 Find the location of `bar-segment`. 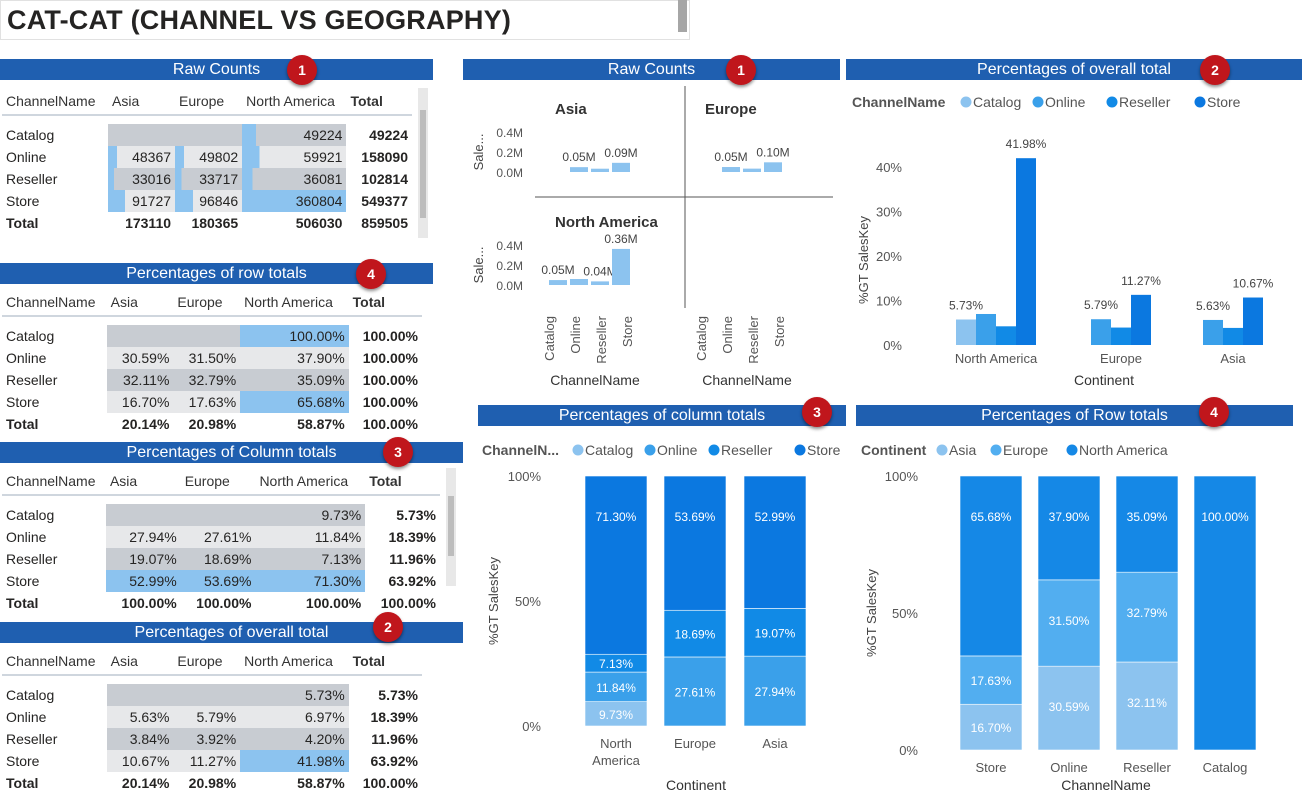

bar-segment is located at coordinates (1147, 706).